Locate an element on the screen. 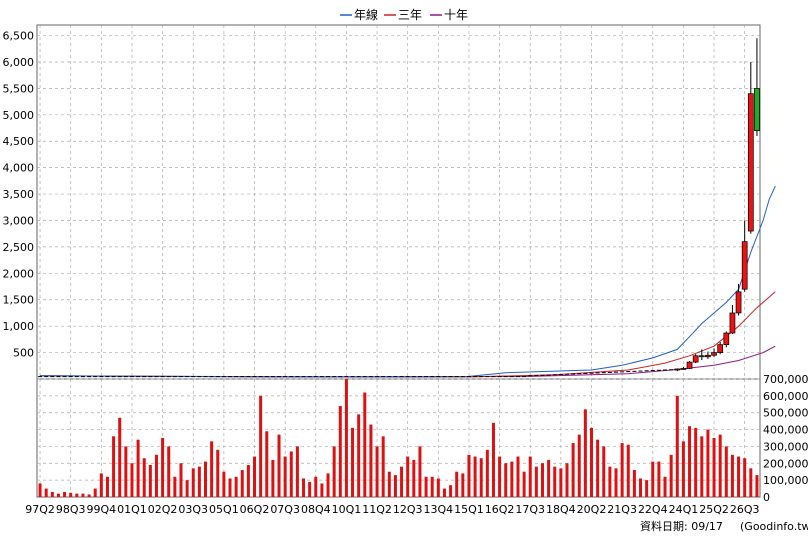  x-tick-label: 20Q2 is located at coordinates (592, 509).